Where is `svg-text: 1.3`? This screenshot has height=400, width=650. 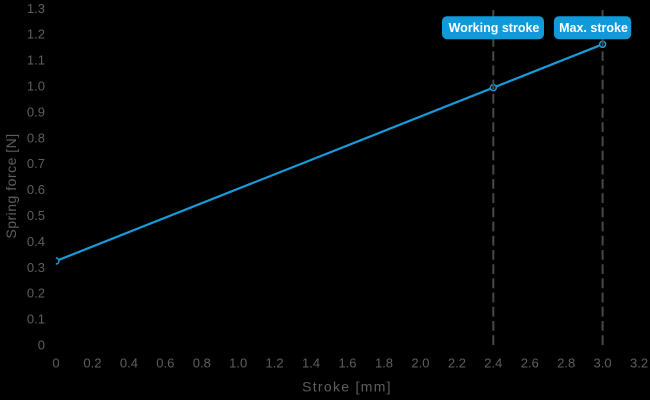
svg-text: 1.3 is located at coordinates (36, 8).